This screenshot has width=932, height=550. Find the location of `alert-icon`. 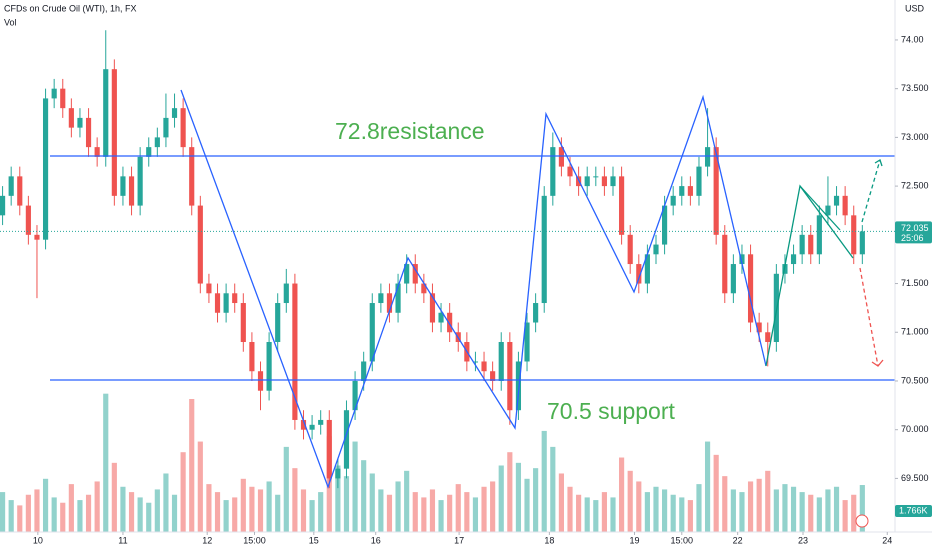

alert-icon is located at coordinates (862, 521).